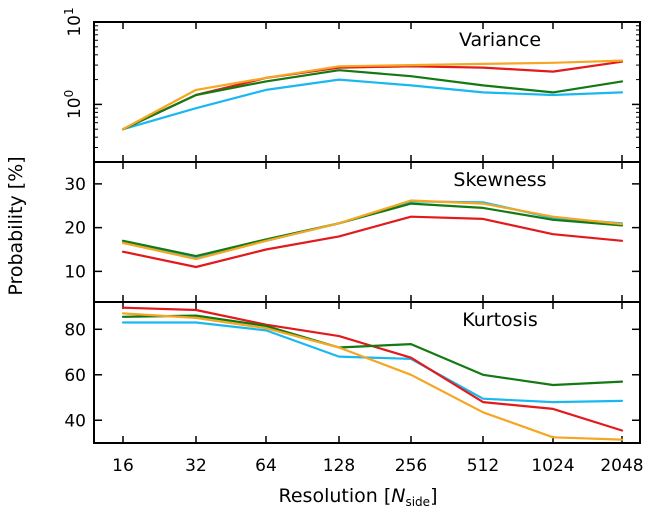 The image size is (651, 513). I want to click on y-tick-label: 30, so click(75, 185).